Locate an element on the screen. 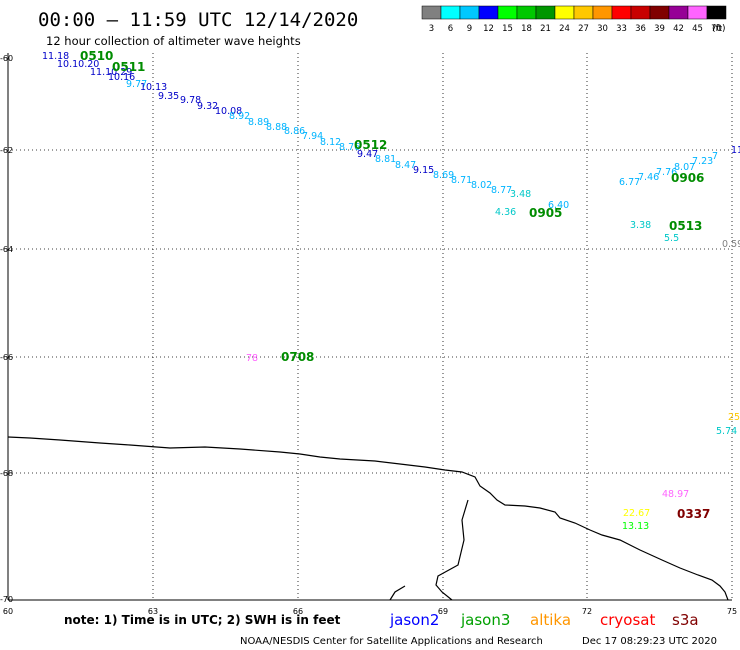 The image size is (740, 650). pass-time-label: 0512 is located at coordinates (370, 145).